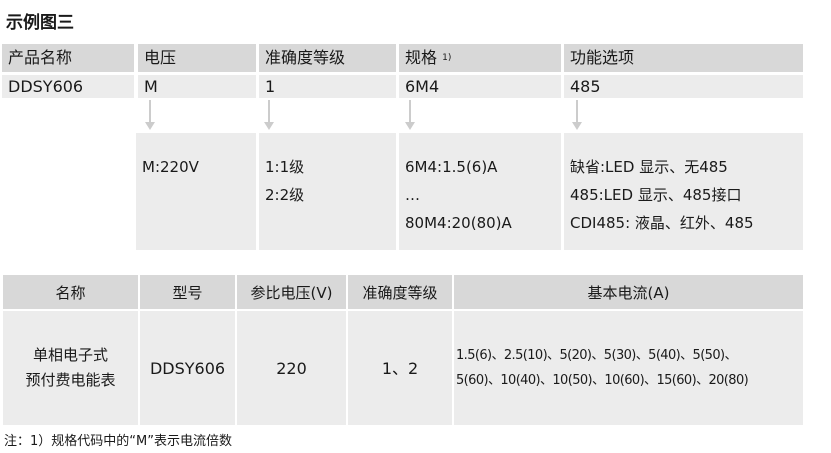  Describe the element at coordinates (187, 368) in the screenshot. I see `cell-model: DDSY606` at that location.